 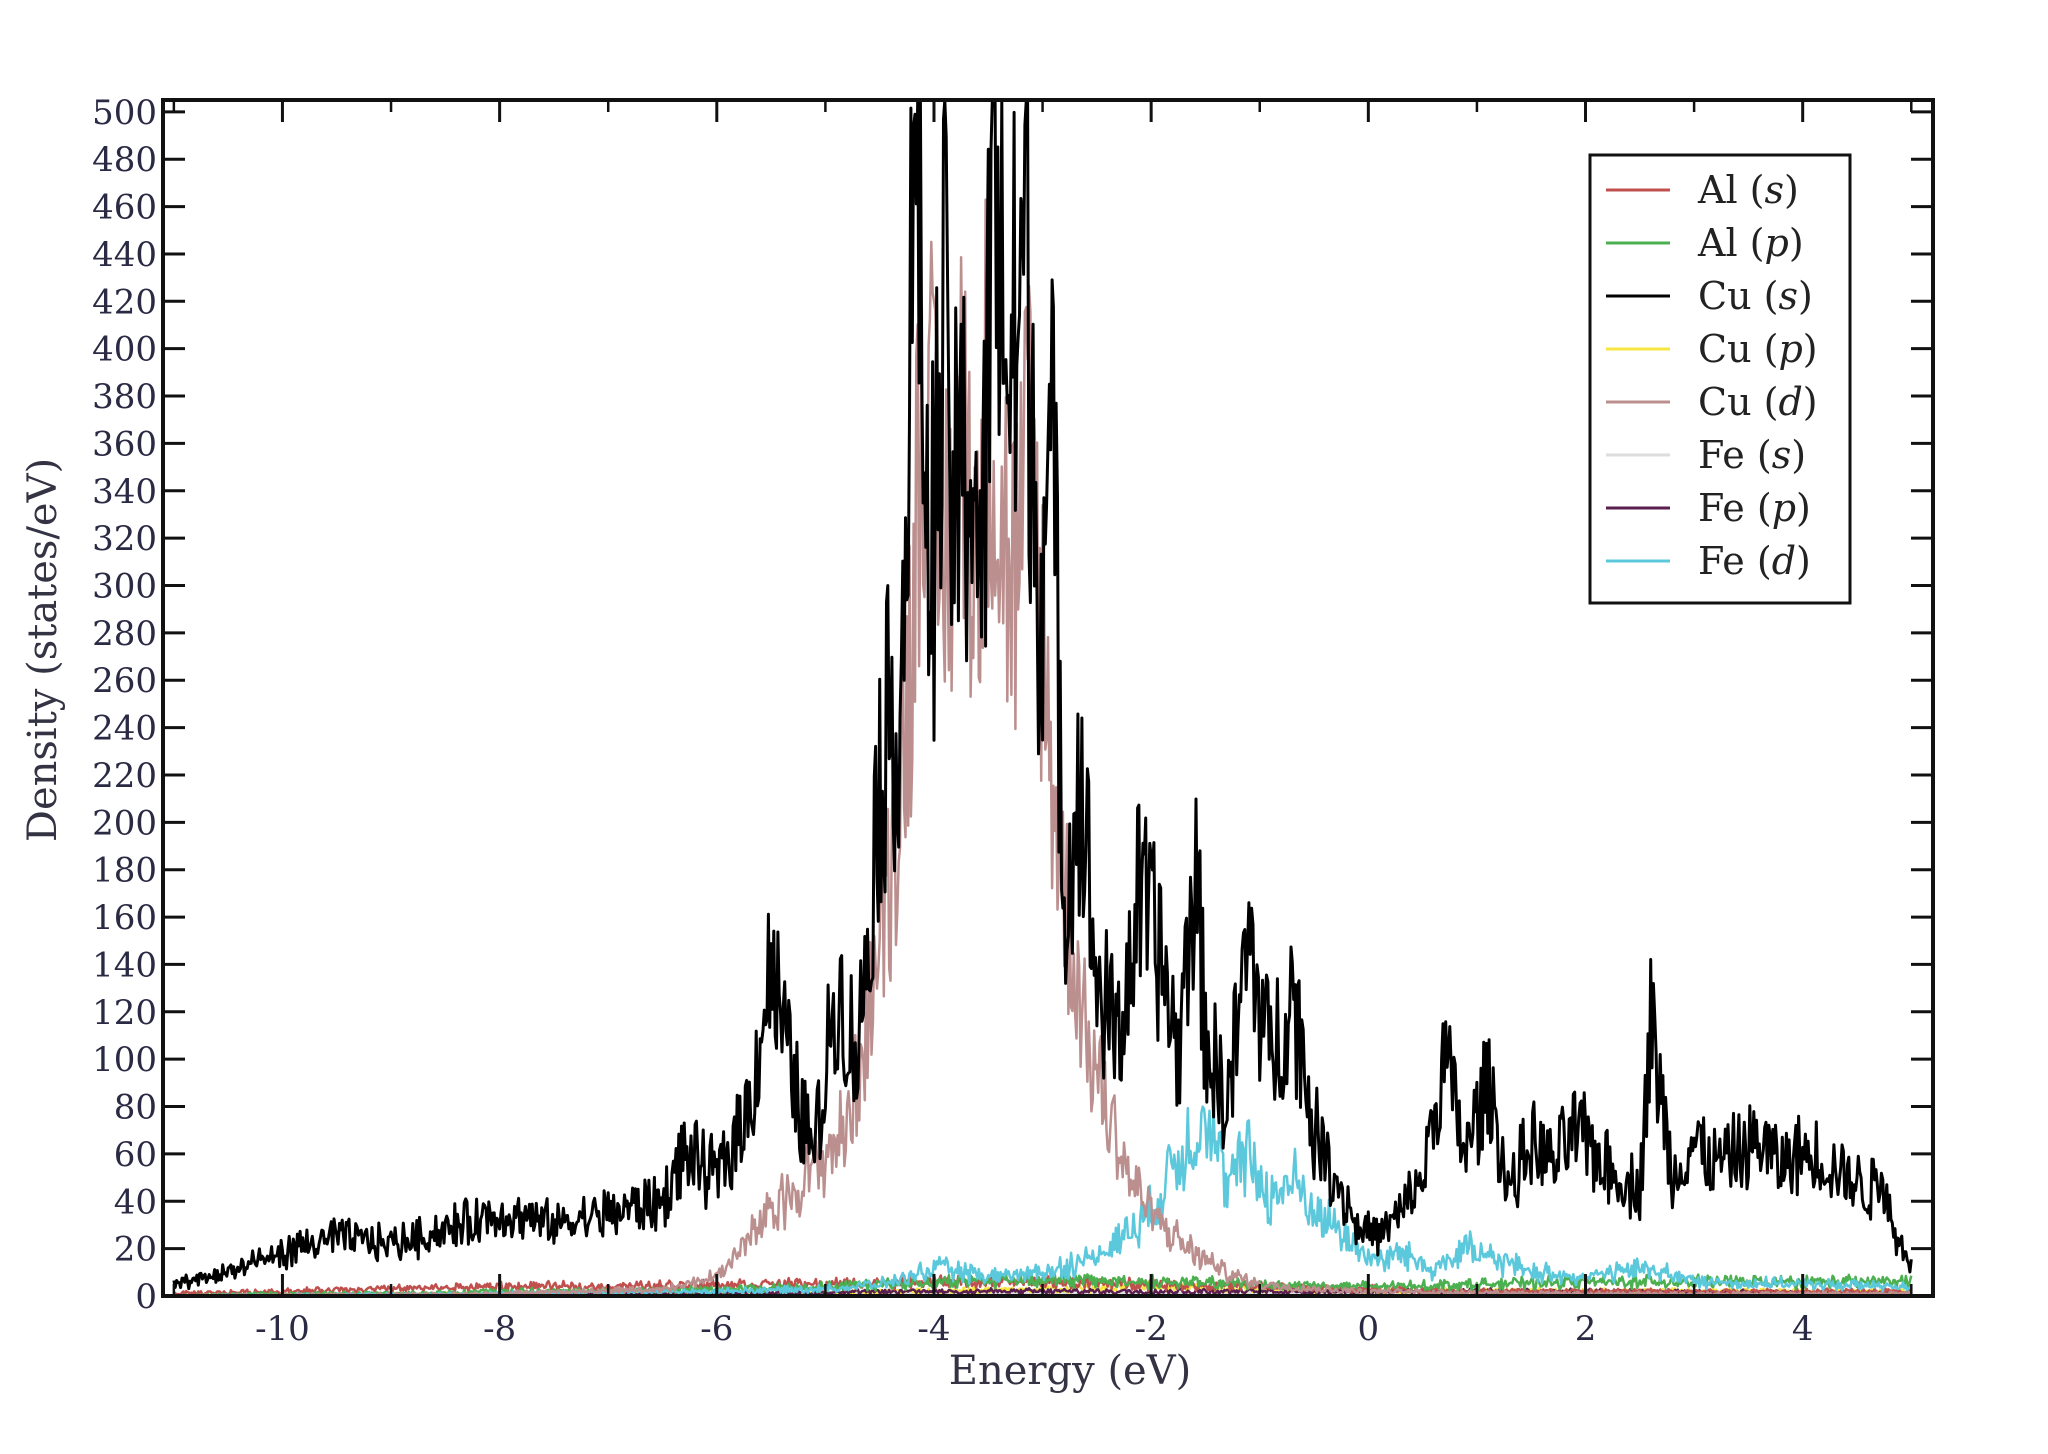 What do you see at coordinates (124, 113) in the screenshot?
I see `y-tick-label: 500` at bounding box center [124, 113].